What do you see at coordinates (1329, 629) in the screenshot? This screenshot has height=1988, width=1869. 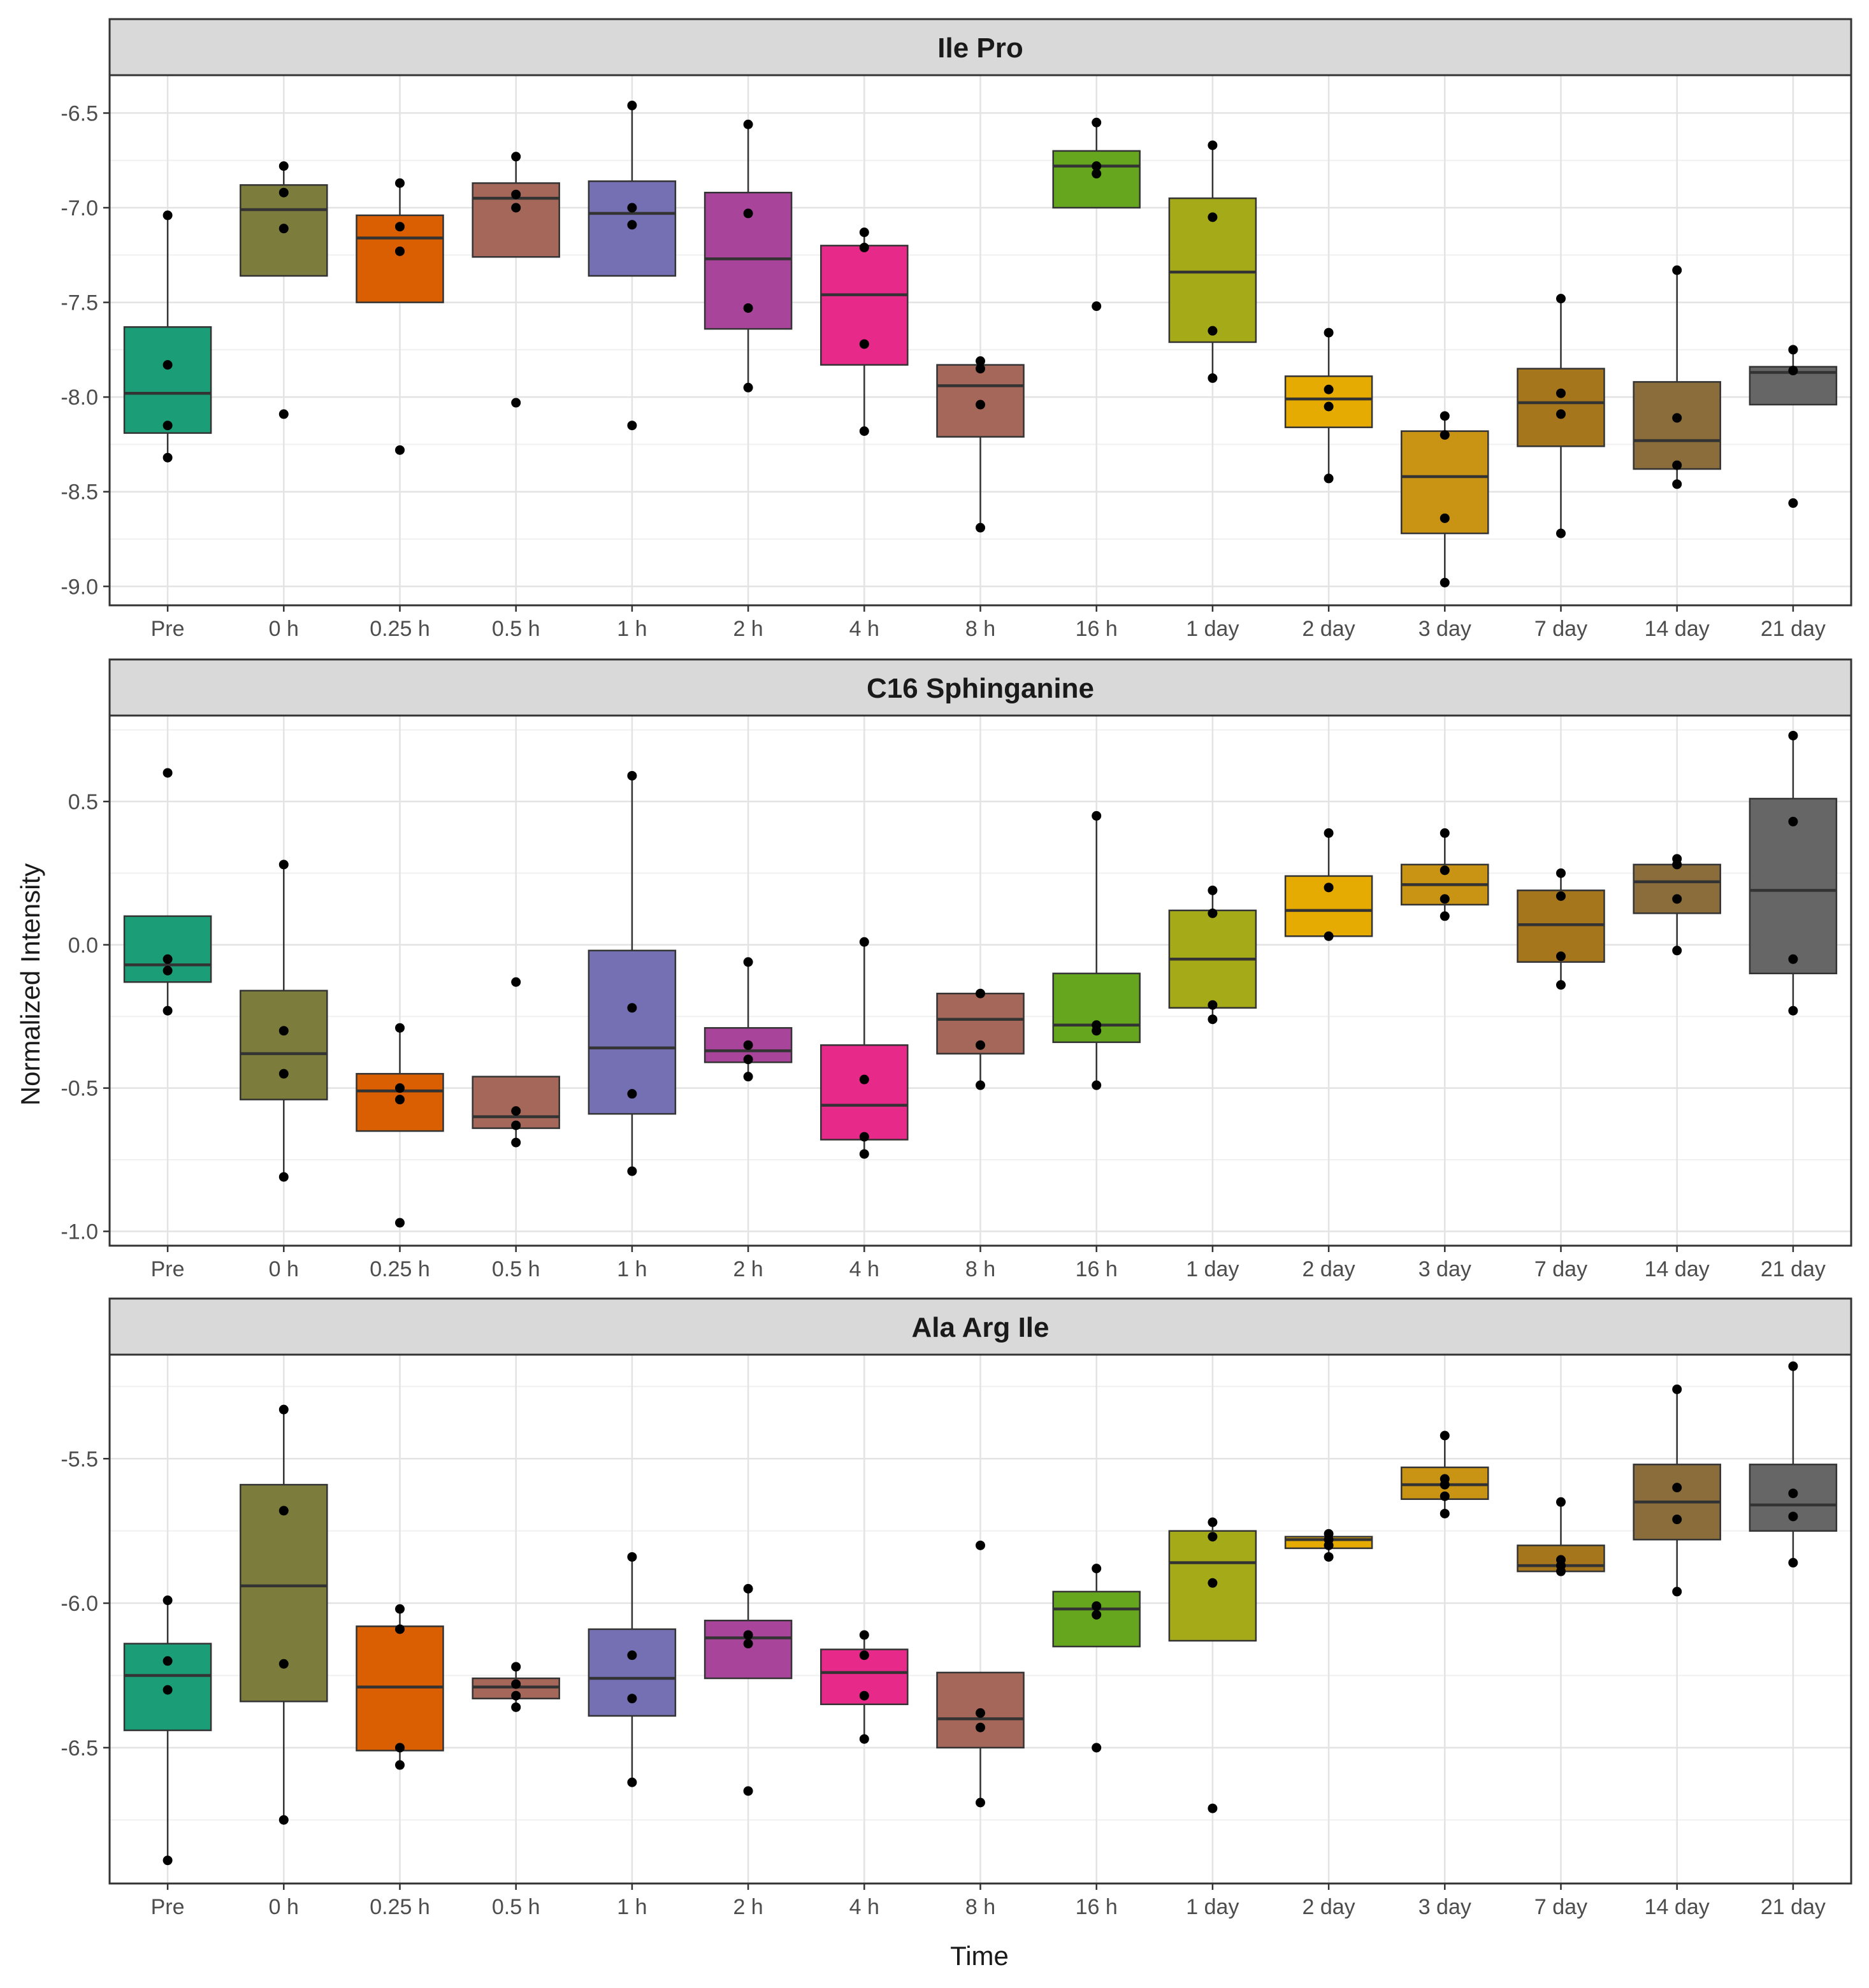 I see `x-tick-label: 2 day` at bounding box center [1329, 629].